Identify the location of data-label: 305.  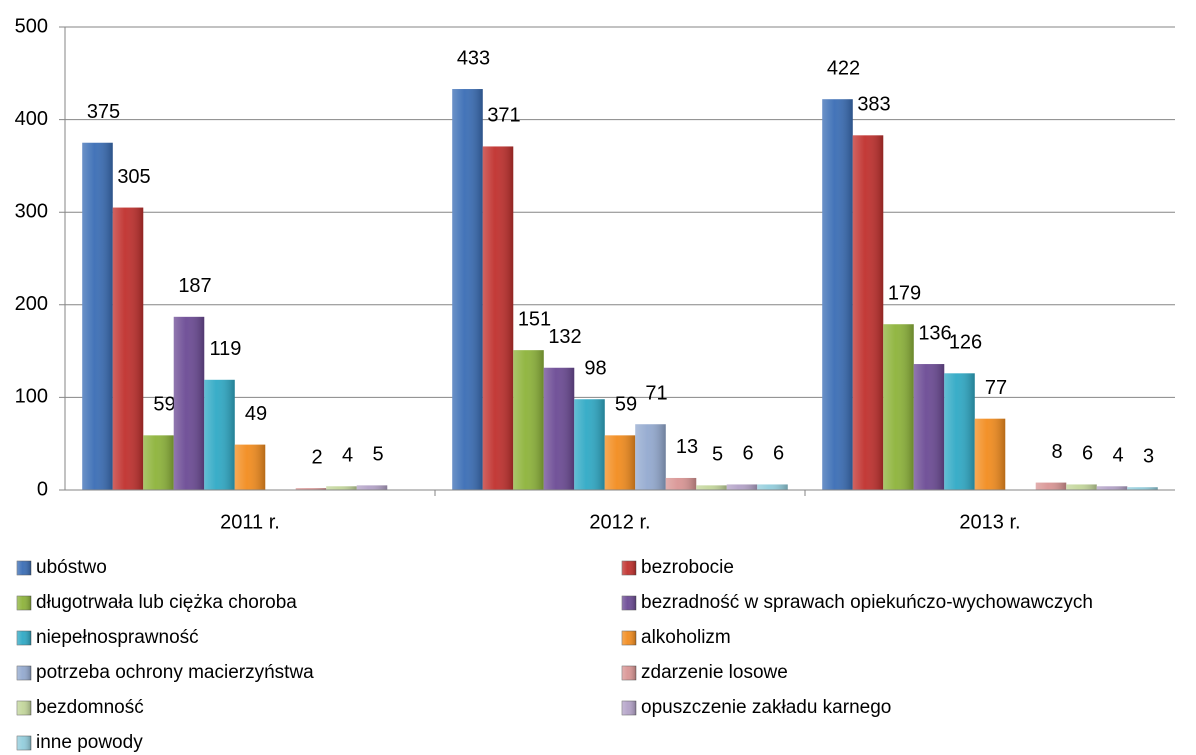
(133, 177).